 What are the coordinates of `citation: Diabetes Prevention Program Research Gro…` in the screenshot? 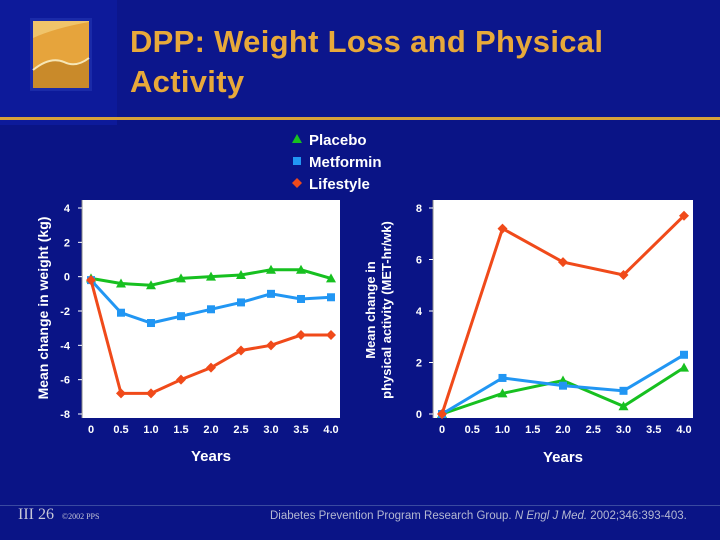 It's located at (478, 516).